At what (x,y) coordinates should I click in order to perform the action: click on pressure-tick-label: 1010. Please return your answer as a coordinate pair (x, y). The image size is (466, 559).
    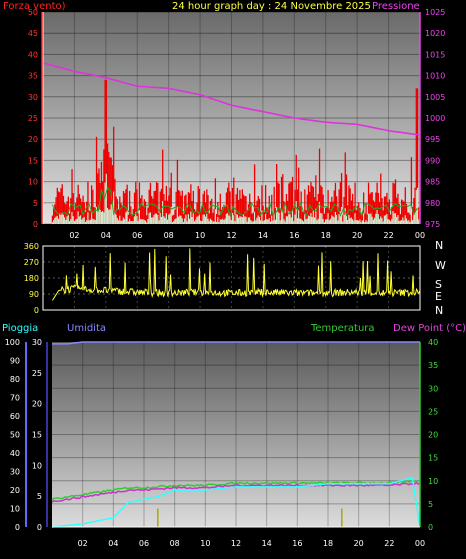
    Looking at the image, I should click on (435, 76).